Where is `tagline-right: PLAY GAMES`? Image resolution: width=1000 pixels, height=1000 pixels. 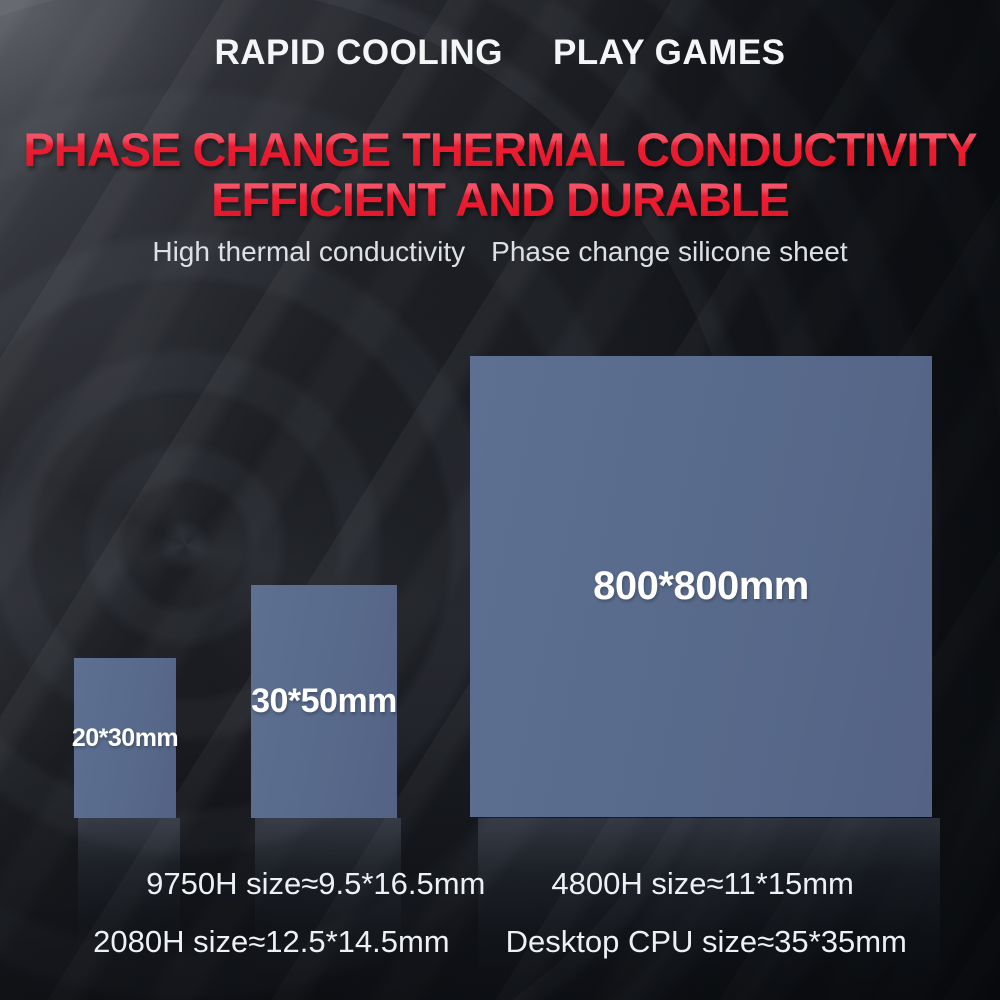 tagline-right: PLAY GAMES is located at coordinates (669, 52).